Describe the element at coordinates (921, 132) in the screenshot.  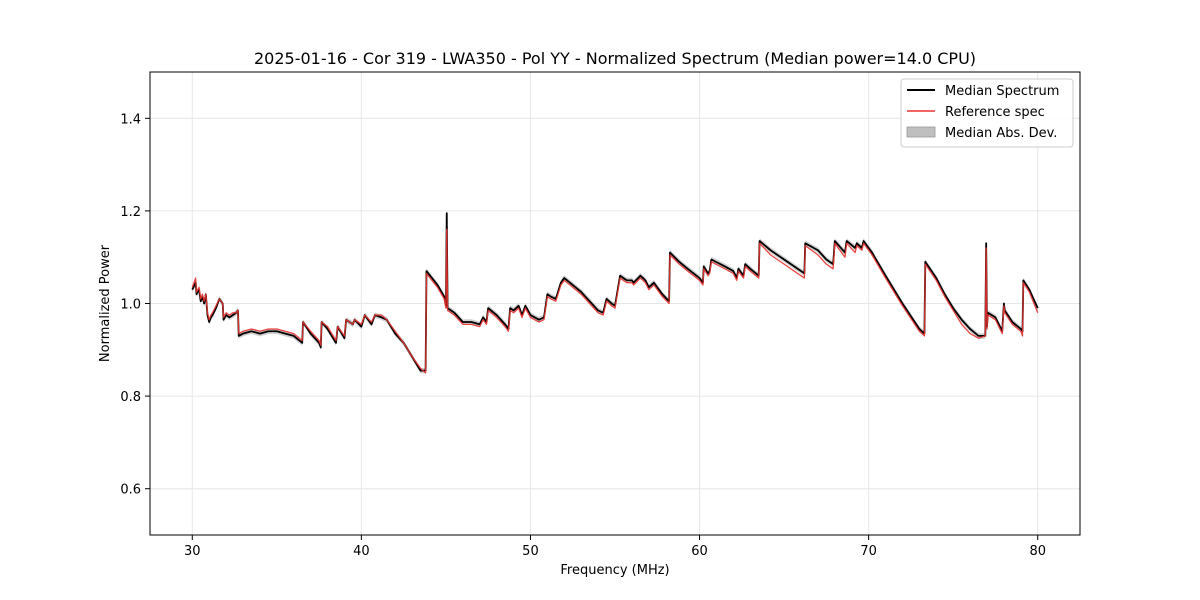
I see `legend-swatch-median-abs-dev` at that location.